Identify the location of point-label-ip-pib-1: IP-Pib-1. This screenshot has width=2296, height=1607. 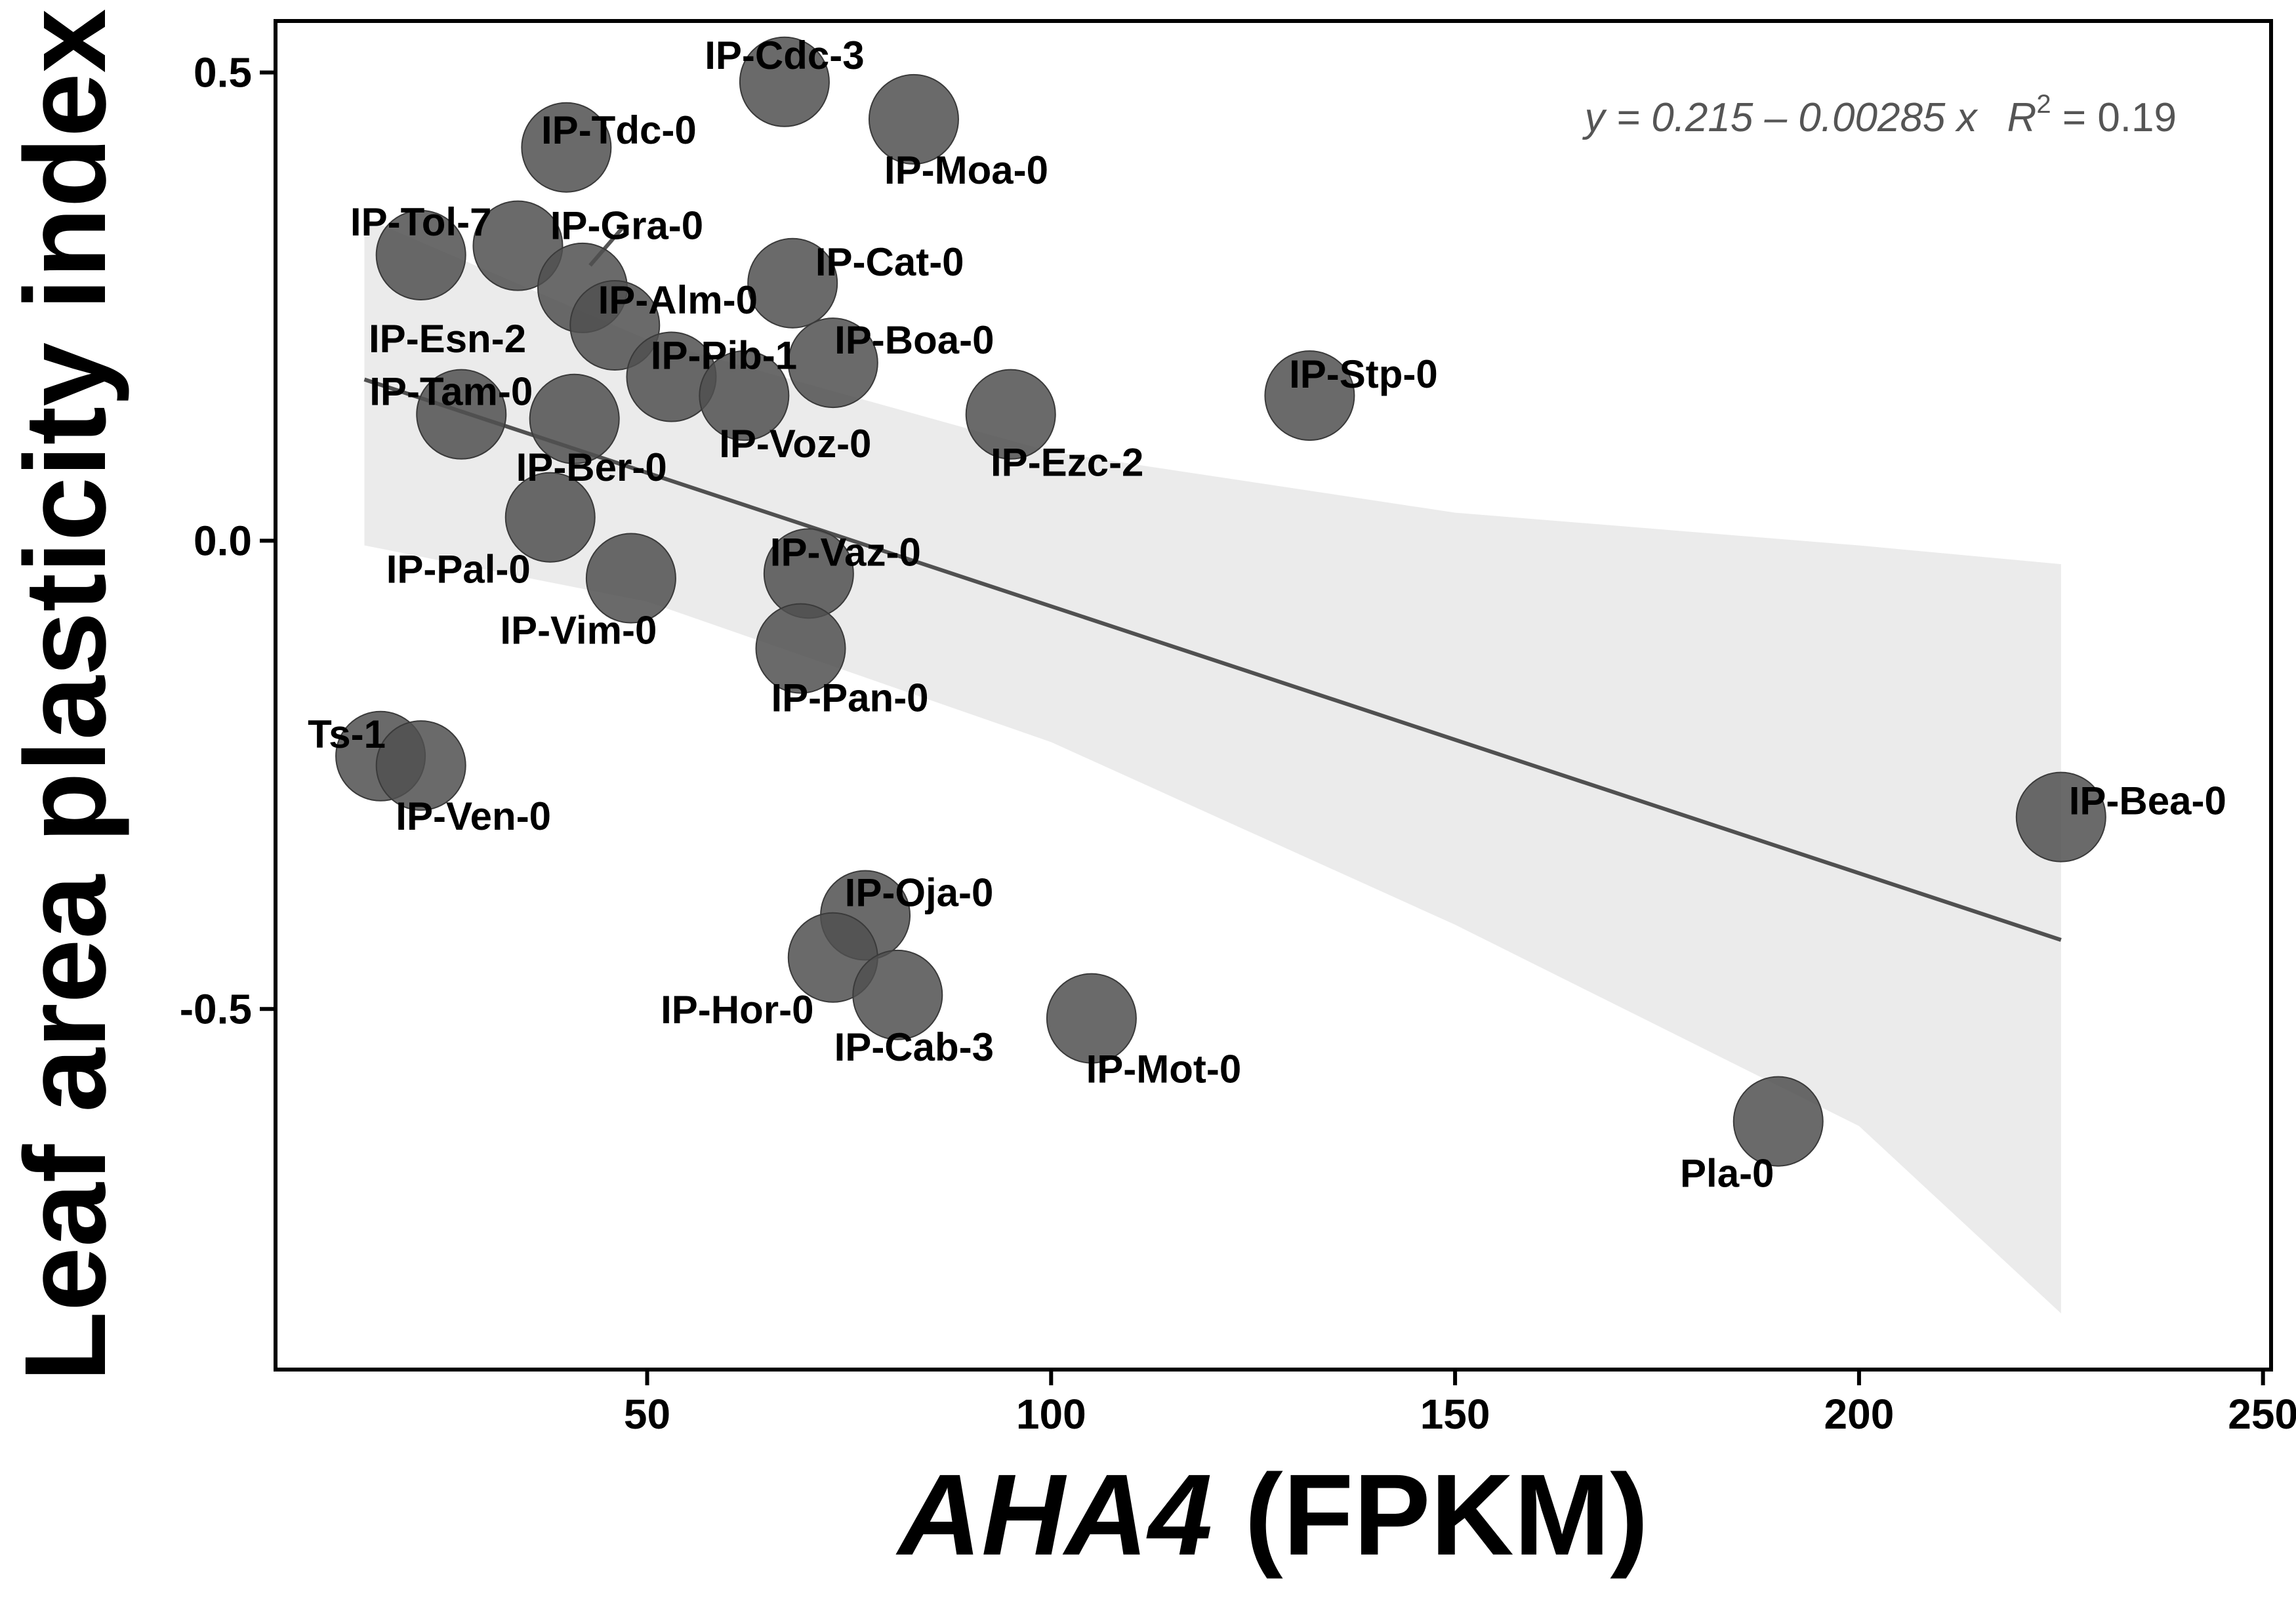
(724, 356).